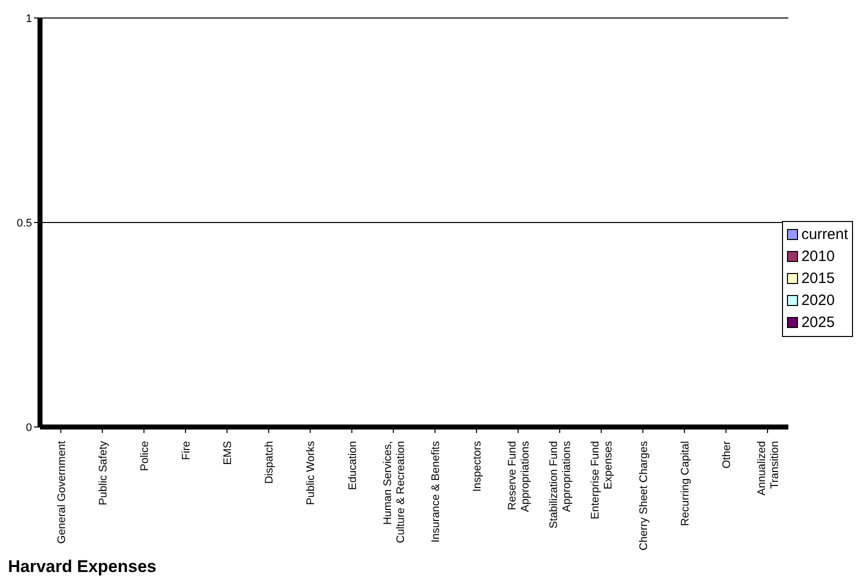 The image size is (863, 587). I want to click on x-tick-label: Enterprise Fund Expenses, so click(602, 480).